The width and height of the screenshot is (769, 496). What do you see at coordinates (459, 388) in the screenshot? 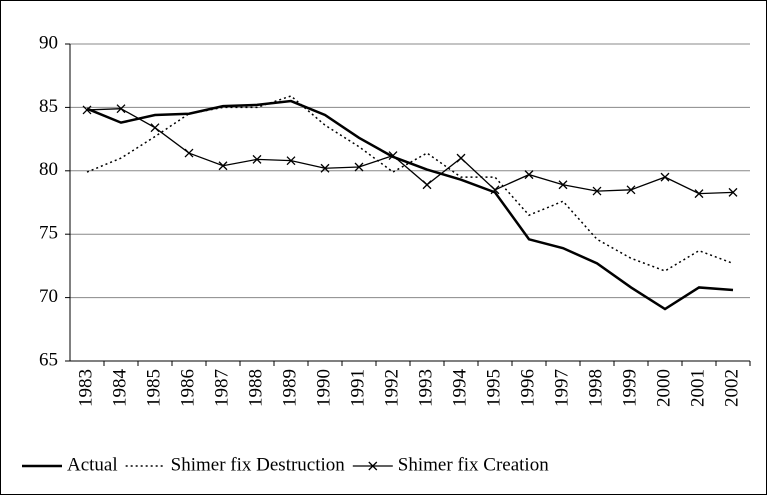
I see `x-tick-label: 1994` at bounding box center [459, 388].